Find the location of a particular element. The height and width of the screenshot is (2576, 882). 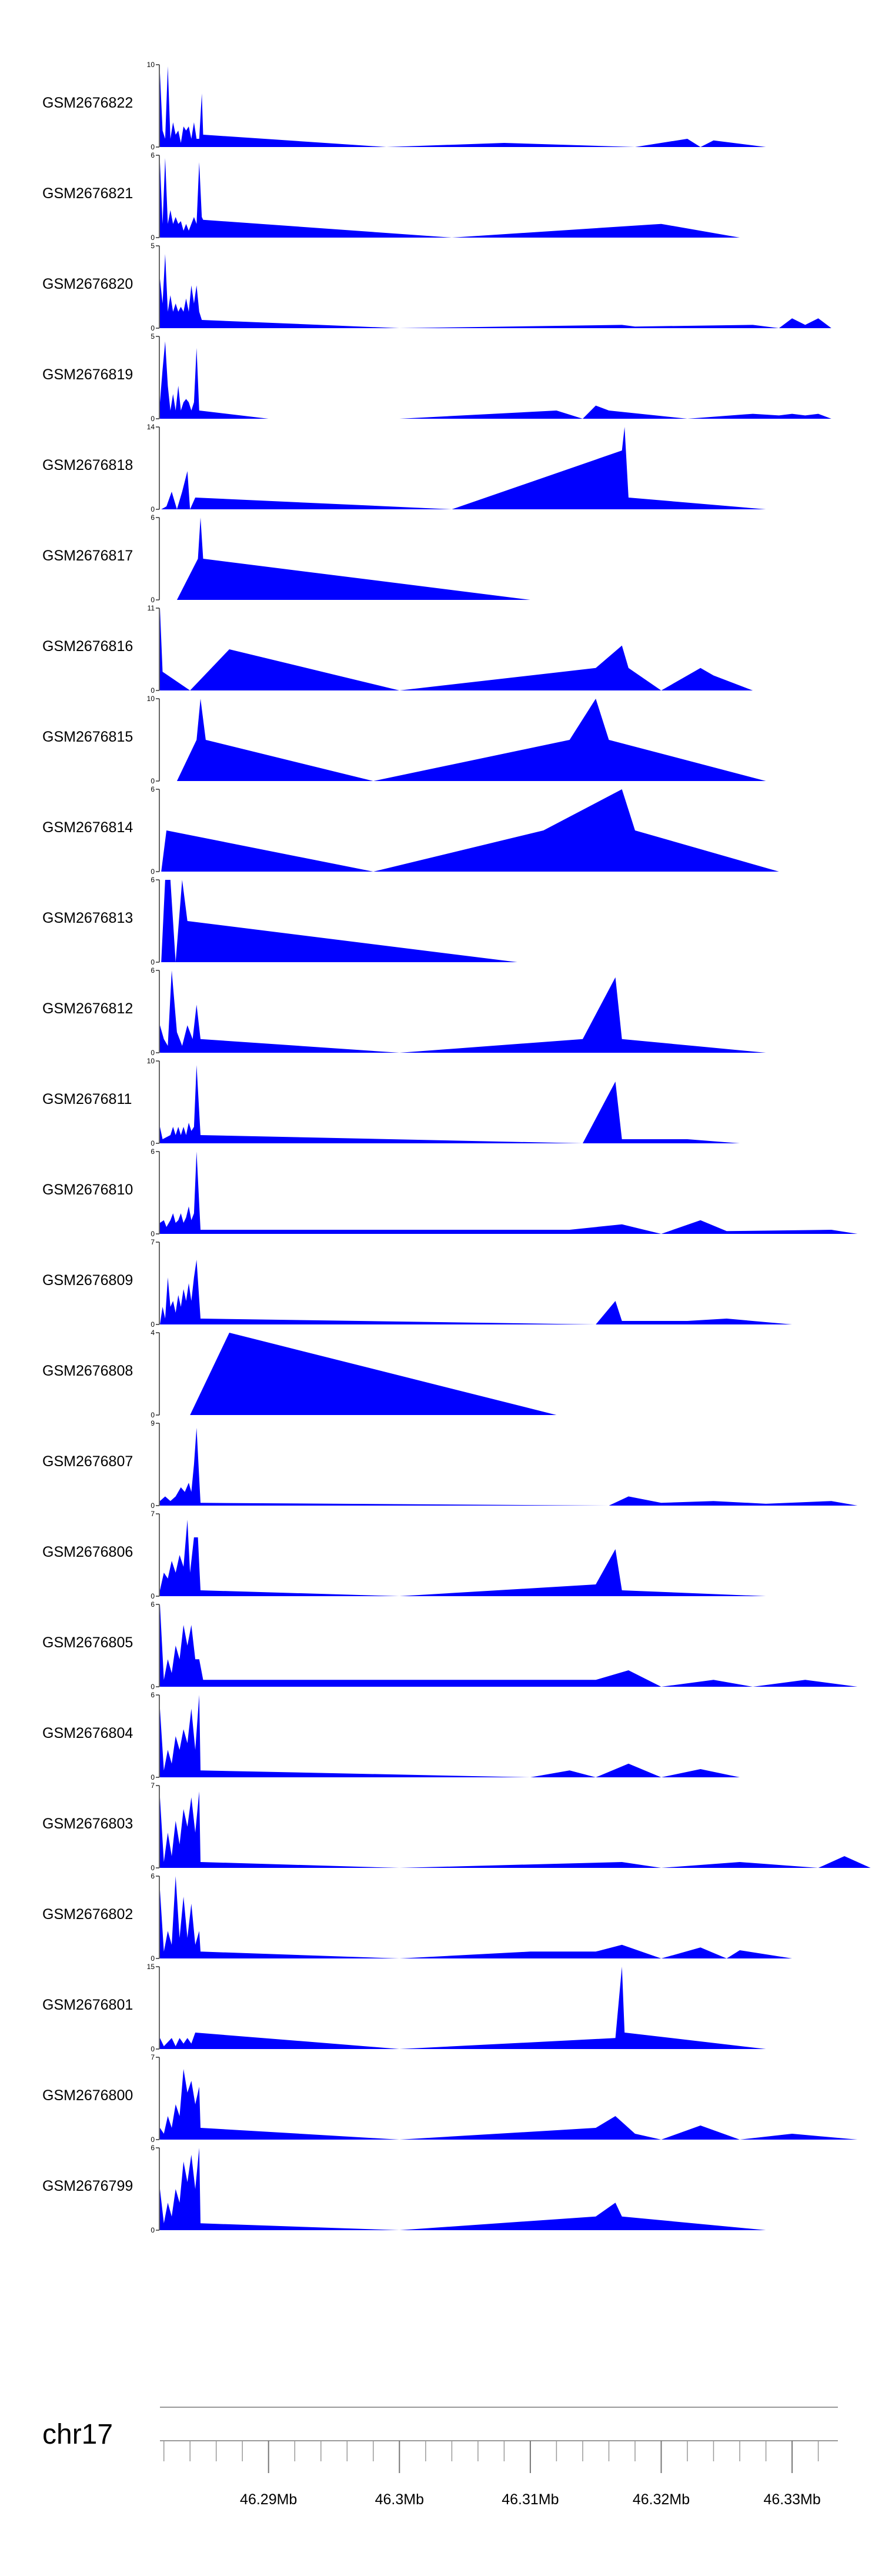

track-GSM2676810: GSM2676810 6 0 is located at coordinates (450, 1192).